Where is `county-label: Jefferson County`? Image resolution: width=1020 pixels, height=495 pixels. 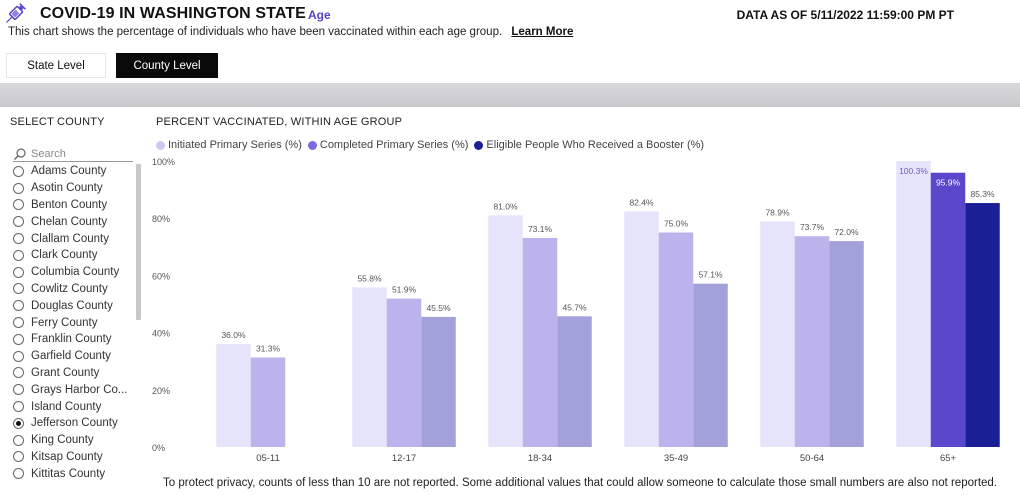
county-label: Jefferson County is located at coordinates (74, 423).